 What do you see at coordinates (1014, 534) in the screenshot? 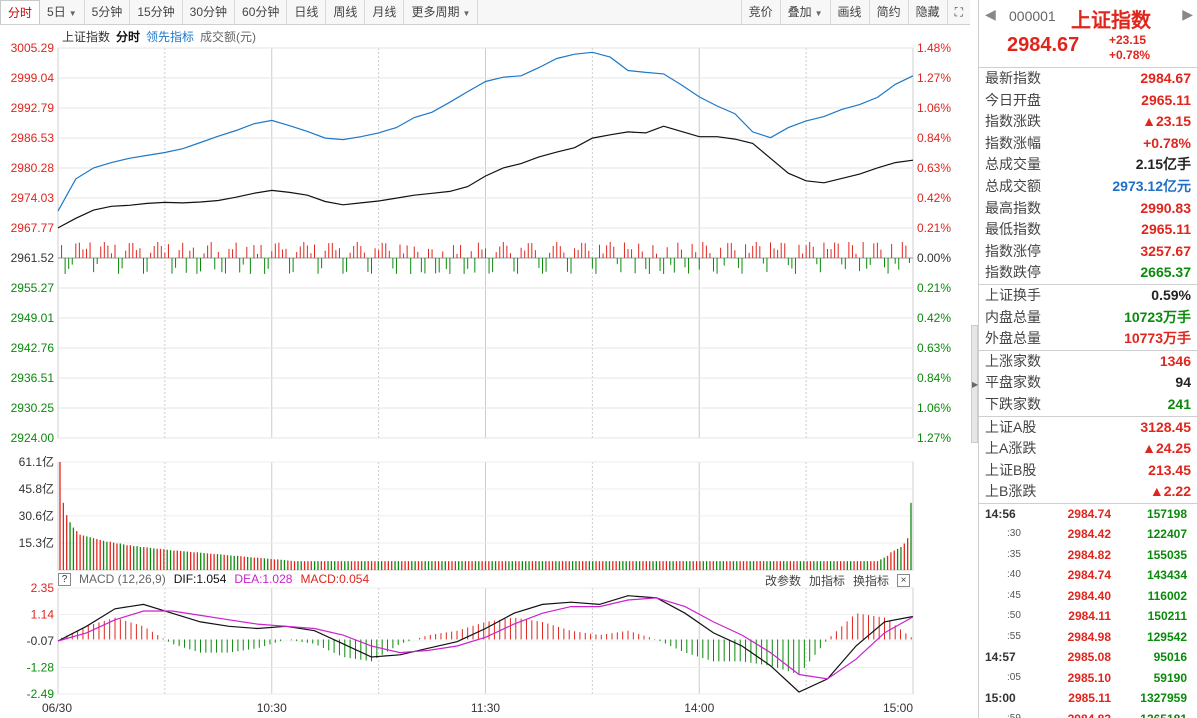
I see `tick-time: :30` at bounding box center [1014, 534].